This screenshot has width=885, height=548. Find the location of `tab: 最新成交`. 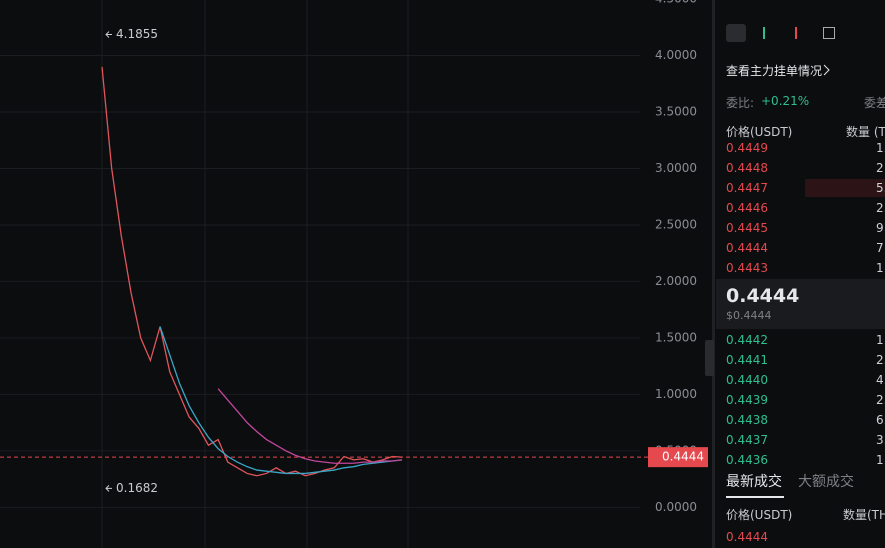

tab: 最新成交 is located at coordinates (754, 482).